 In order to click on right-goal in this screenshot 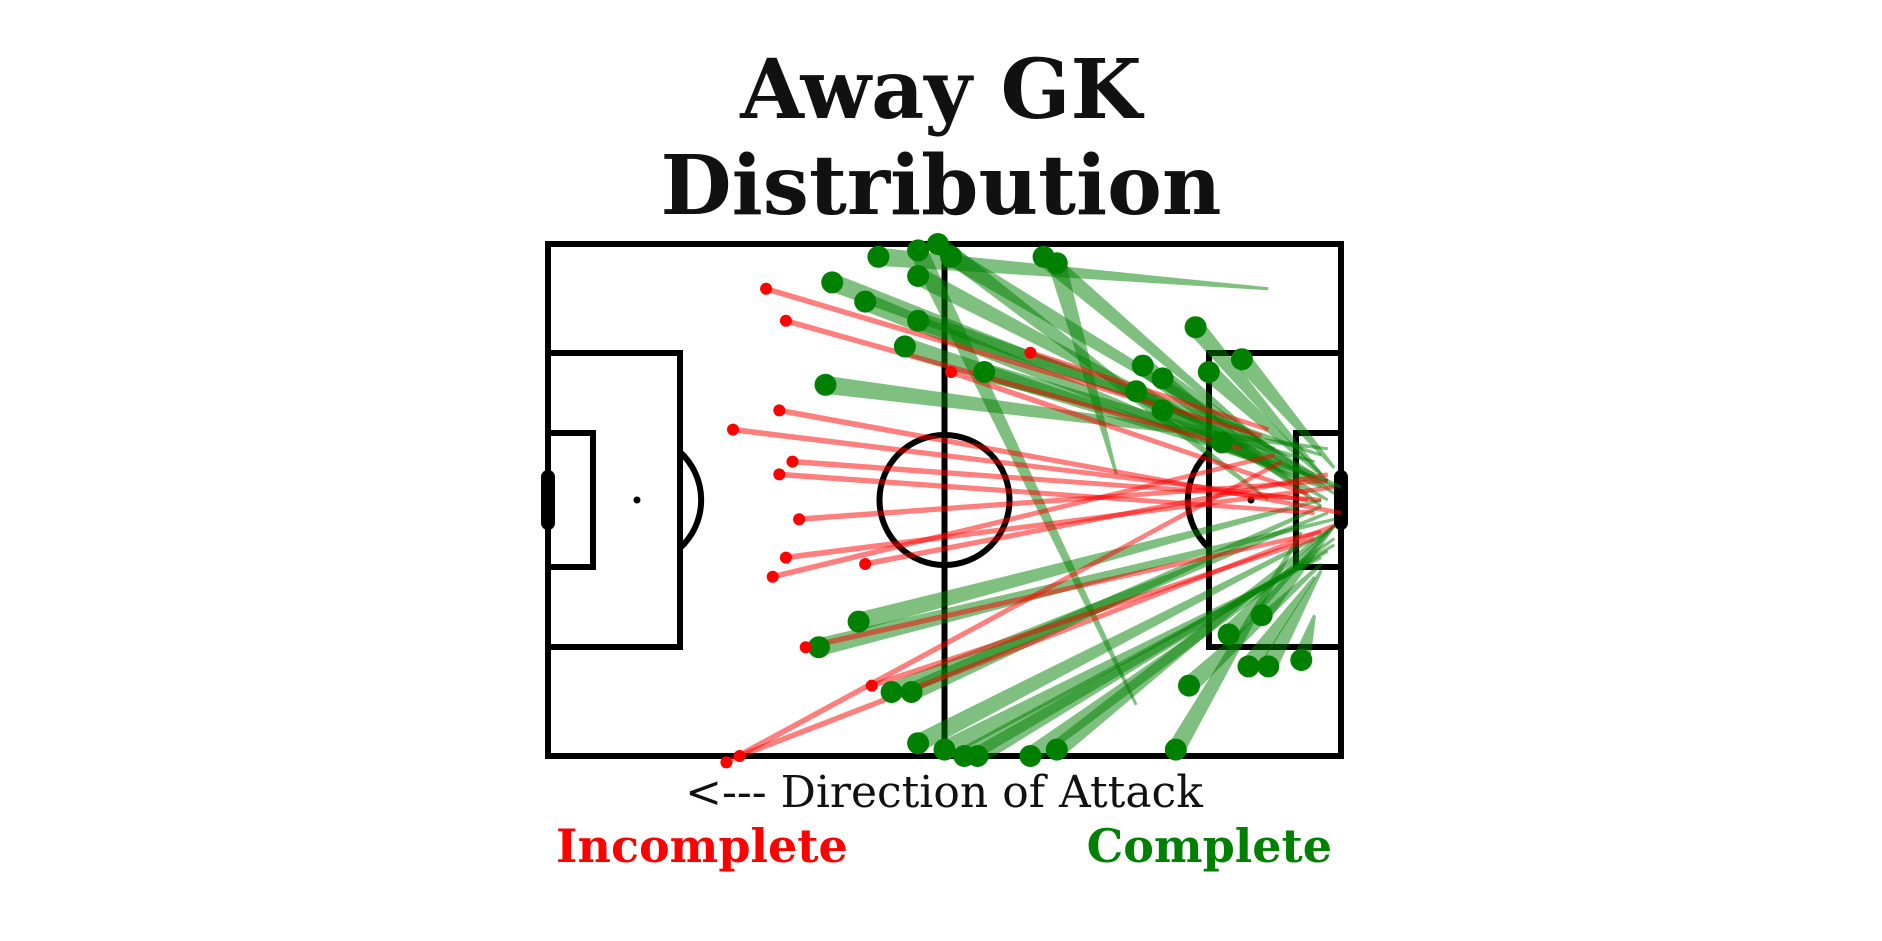, I will do `click(1341, 500)`.